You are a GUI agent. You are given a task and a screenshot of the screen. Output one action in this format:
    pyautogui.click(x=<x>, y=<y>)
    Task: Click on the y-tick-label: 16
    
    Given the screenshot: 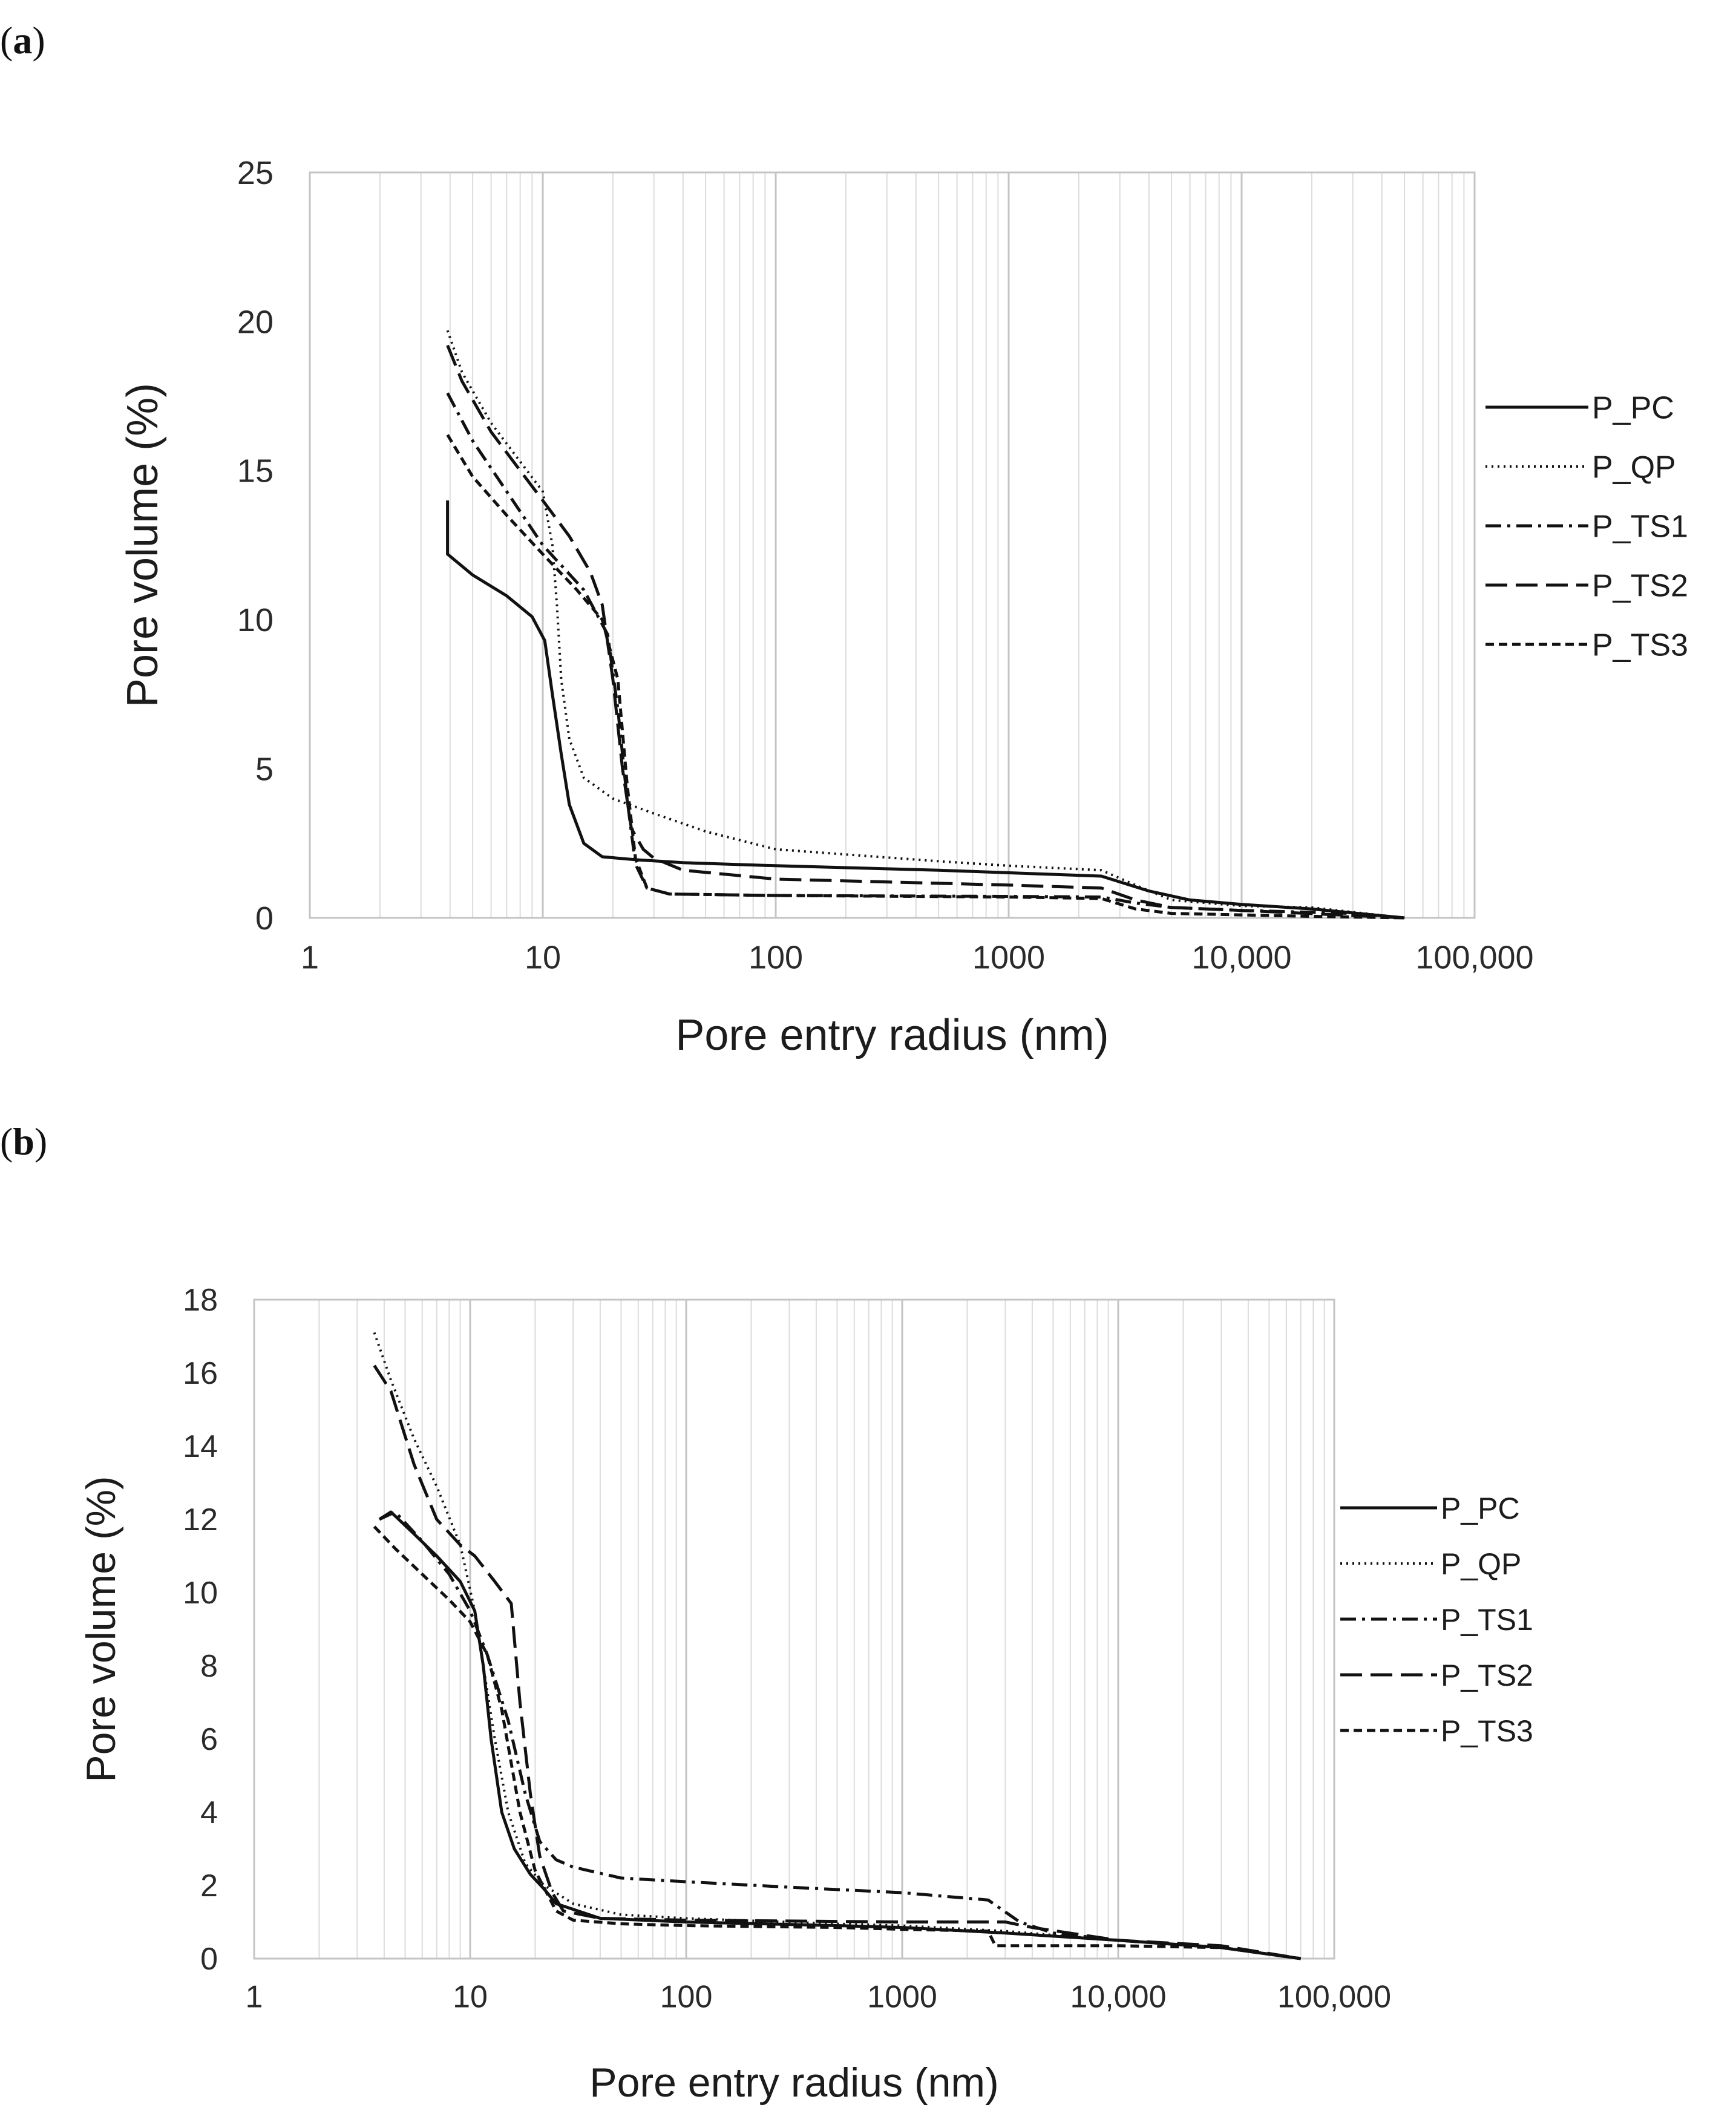 What is the action you would take?
    pyautogui.click(x=201, y=1374)
    